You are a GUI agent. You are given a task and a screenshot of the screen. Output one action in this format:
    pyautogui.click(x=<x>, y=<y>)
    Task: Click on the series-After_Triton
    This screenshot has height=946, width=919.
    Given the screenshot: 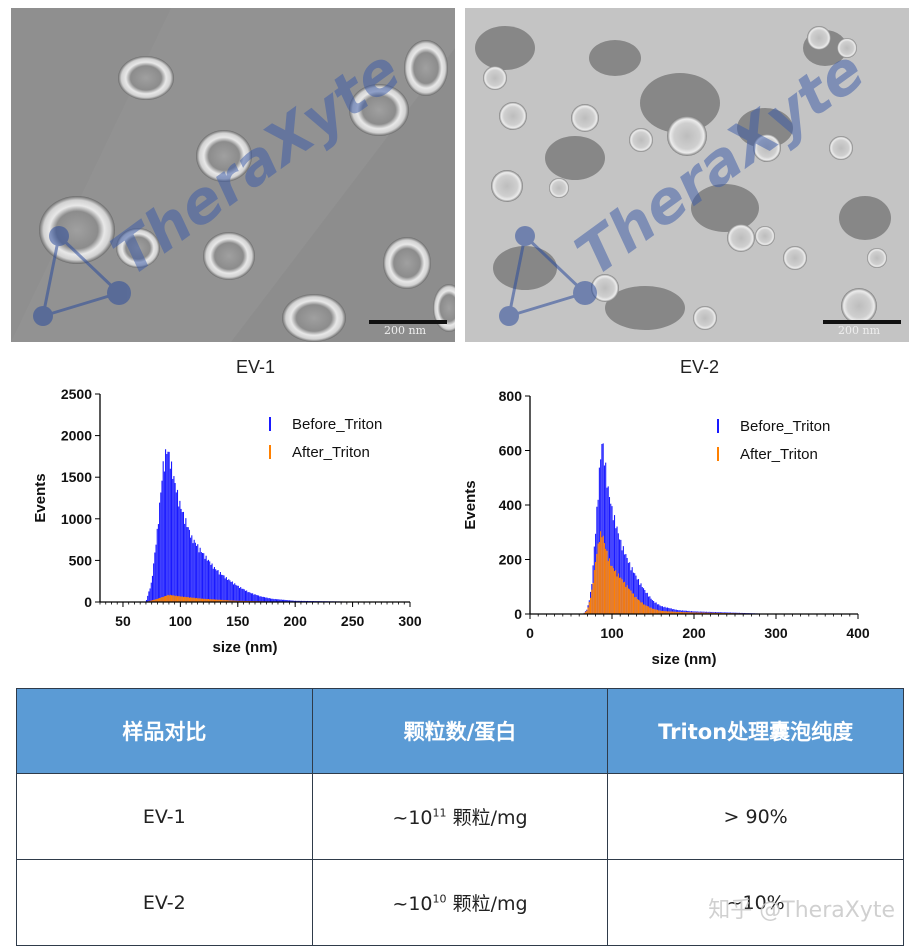 What is the action you would take?
    pyautogui.click(x=679, y=572)
    